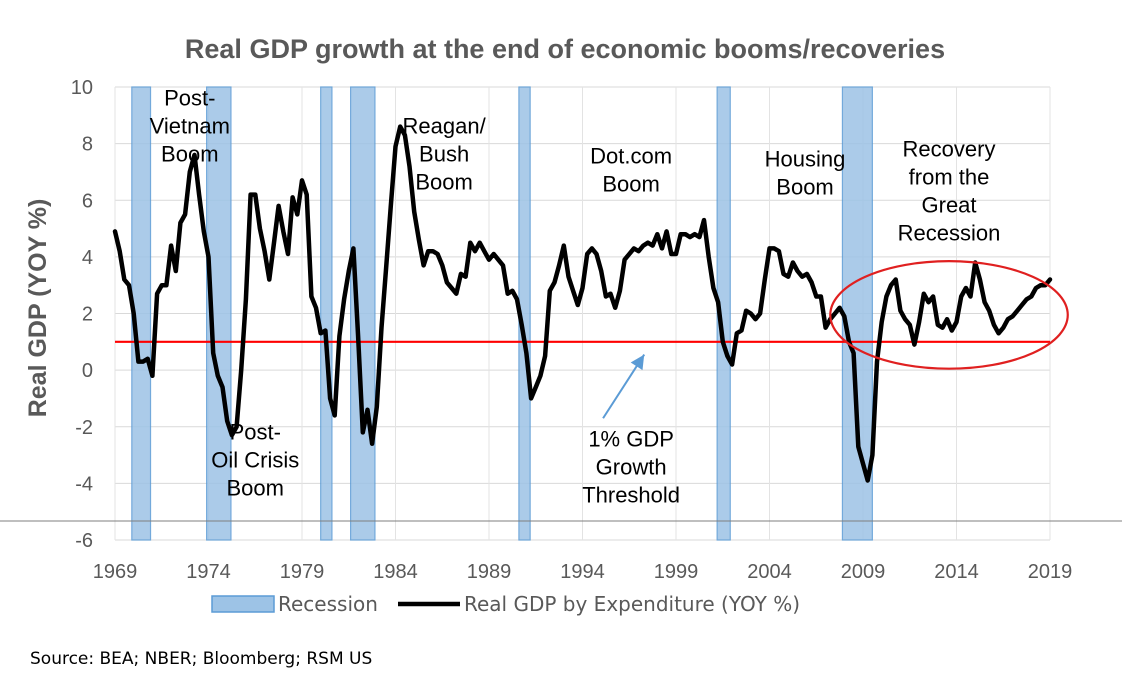 The height and width of the screenshot is (686, 1122). Describe the element at coordinates (949, 204) in the screenshot. I see `annotation-line: Great` at that location.